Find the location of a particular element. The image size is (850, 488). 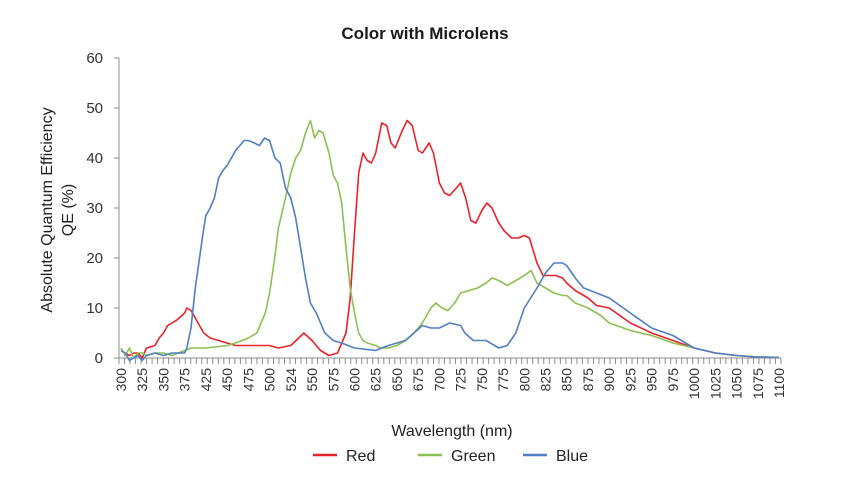

legend-label-green: Green is located at coordinates (473, 456).